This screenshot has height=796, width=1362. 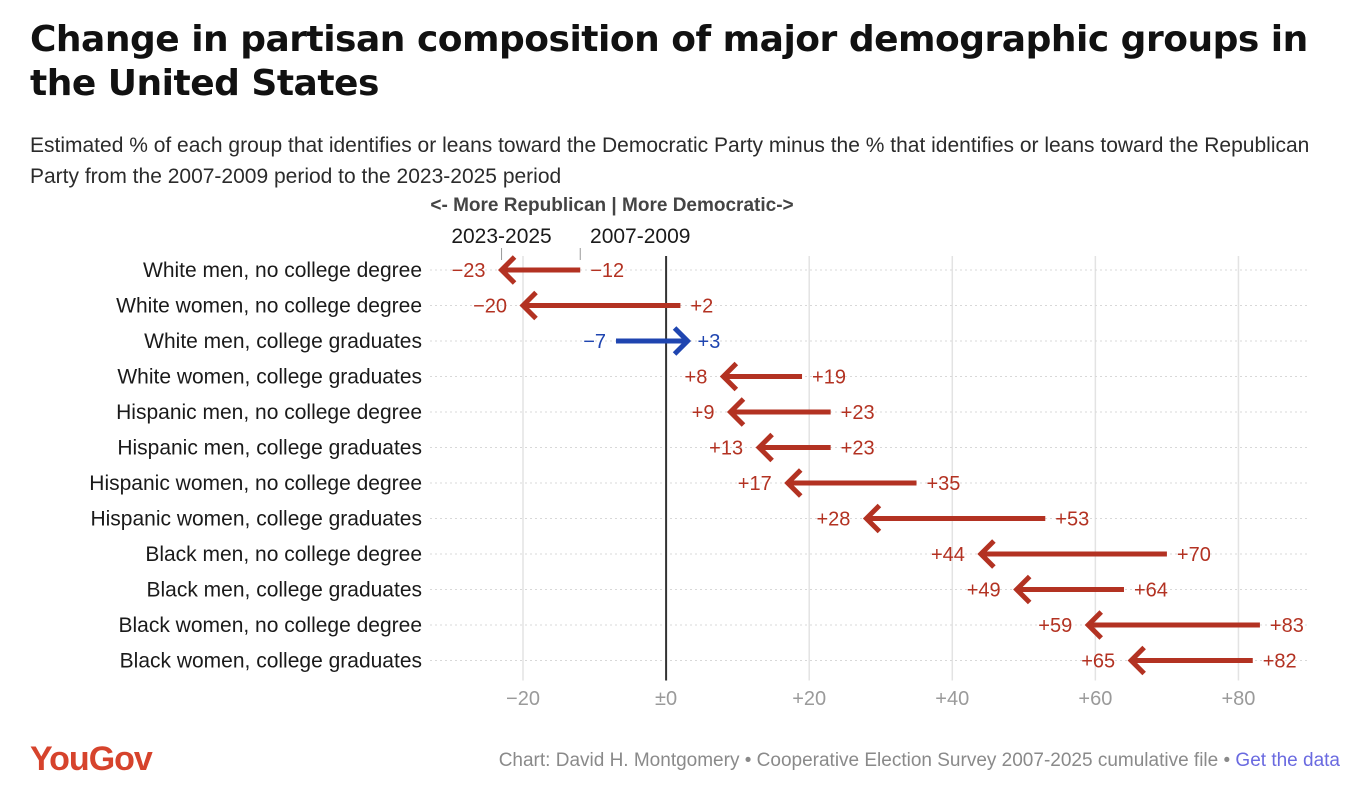 What do you see at coordinates (283, 554) in the screenshot?
I see `category-label: Black men, no college degree` at bounding box center [283, 554].